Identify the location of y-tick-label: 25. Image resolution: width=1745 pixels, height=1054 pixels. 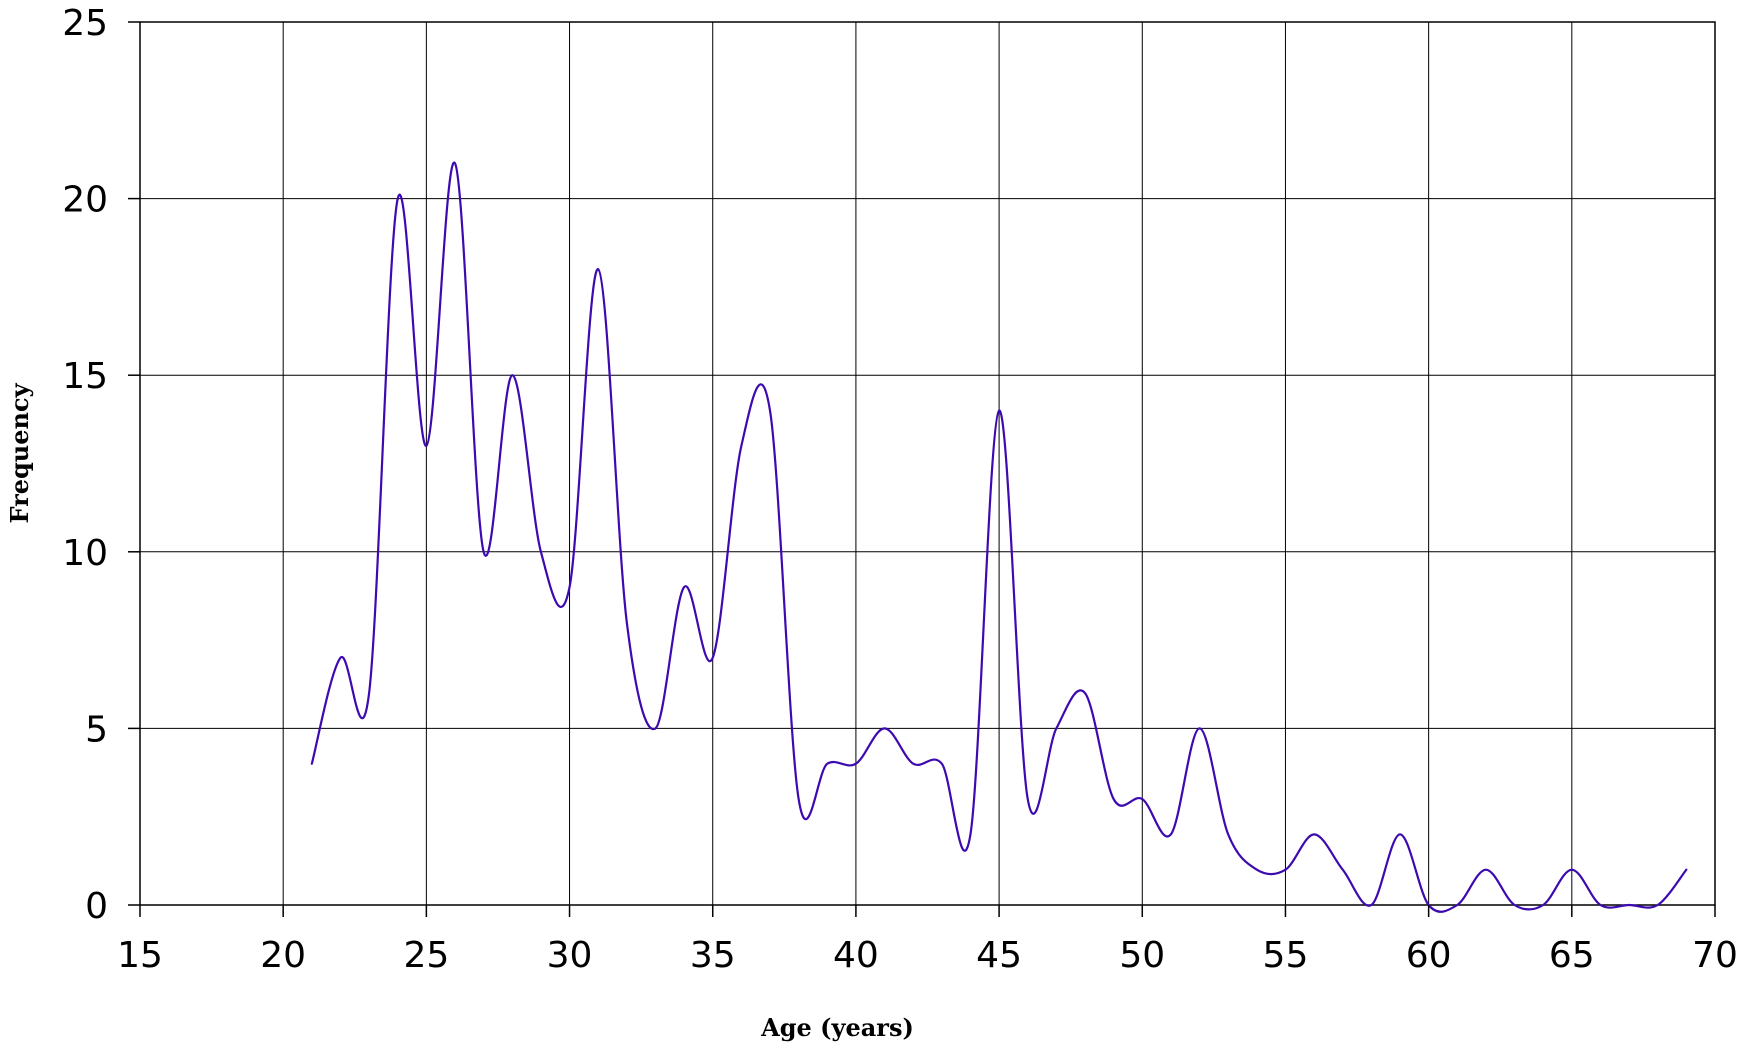
(85, 23).